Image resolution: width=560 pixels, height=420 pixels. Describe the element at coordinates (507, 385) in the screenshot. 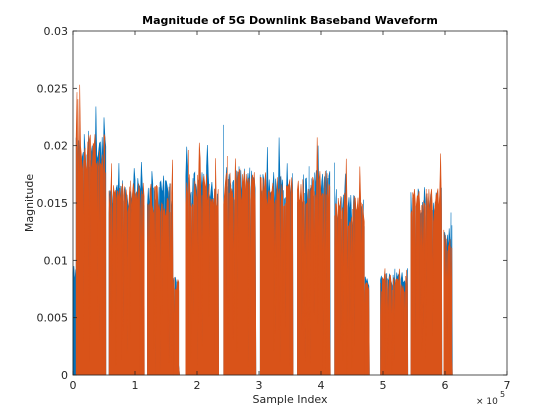

I see `x-tick-label: 7` at that location.